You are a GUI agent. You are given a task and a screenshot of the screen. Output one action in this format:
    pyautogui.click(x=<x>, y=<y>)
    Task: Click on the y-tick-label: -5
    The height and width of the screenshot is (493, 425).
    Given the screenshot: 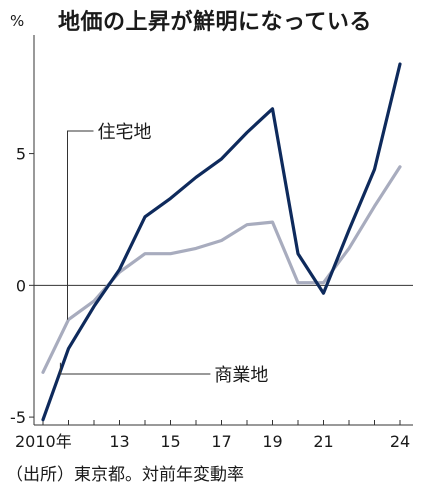 What is the action you would take?
    pyautogui.click(x=18, y=417)
    